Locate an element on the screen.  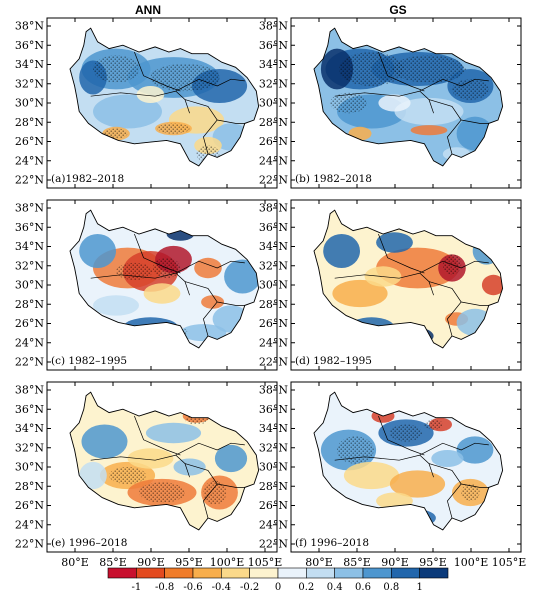
panel-label: (d) 1982–1995 is located at coordinates (333, 361).